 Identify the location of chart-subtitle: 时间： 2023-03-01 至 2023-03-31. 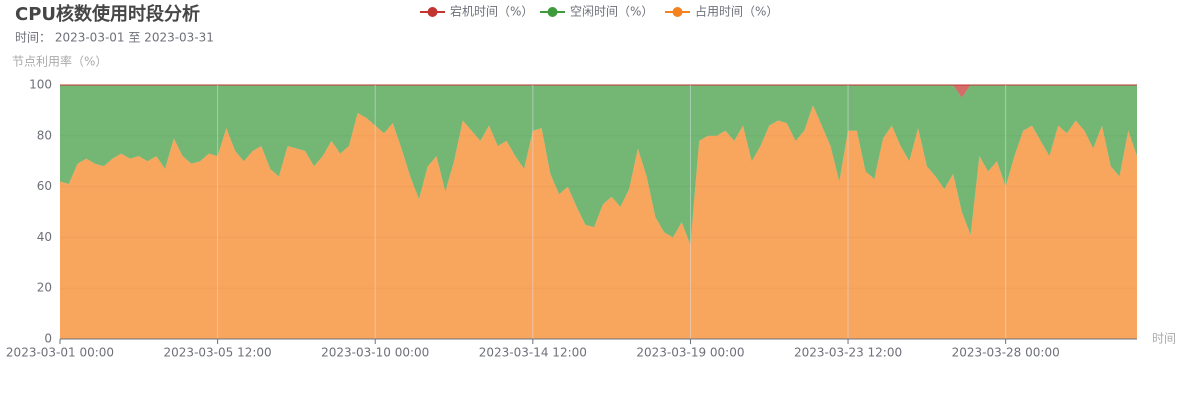
(114, 38).